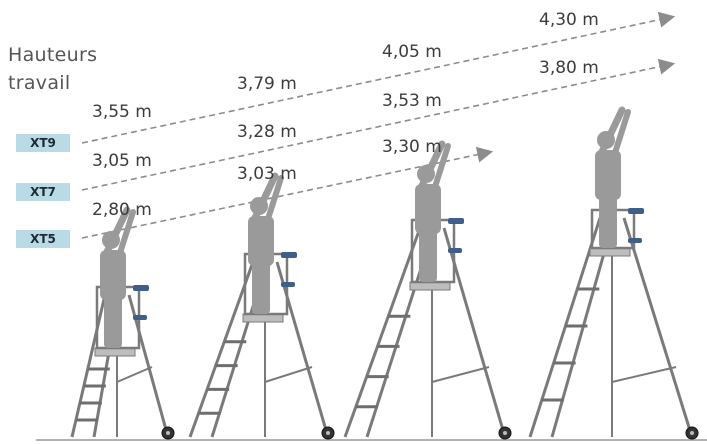 The height and width of the screenshot is (444, 707). What do you see at coordinates (412, 101) in the screenshot?
I see `height-label: 3,53 m` at bounding box center [412, 101].